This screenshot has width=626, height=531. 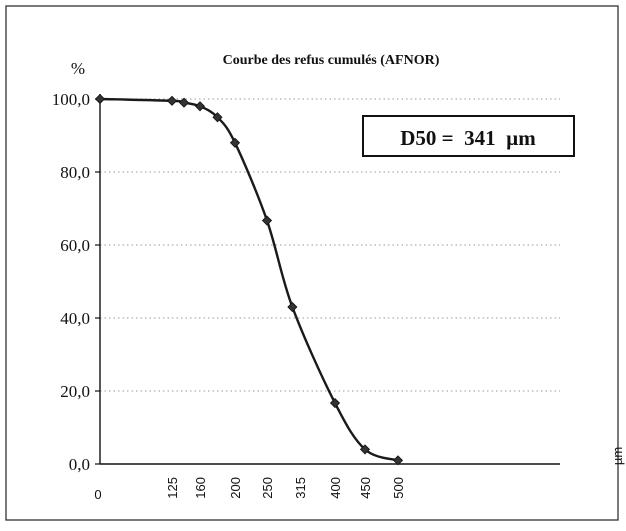 I want to click on y-tick-labels: 0,0 20,0 40,0 60,0 80,0 100,0, so click(x=71, y=282).